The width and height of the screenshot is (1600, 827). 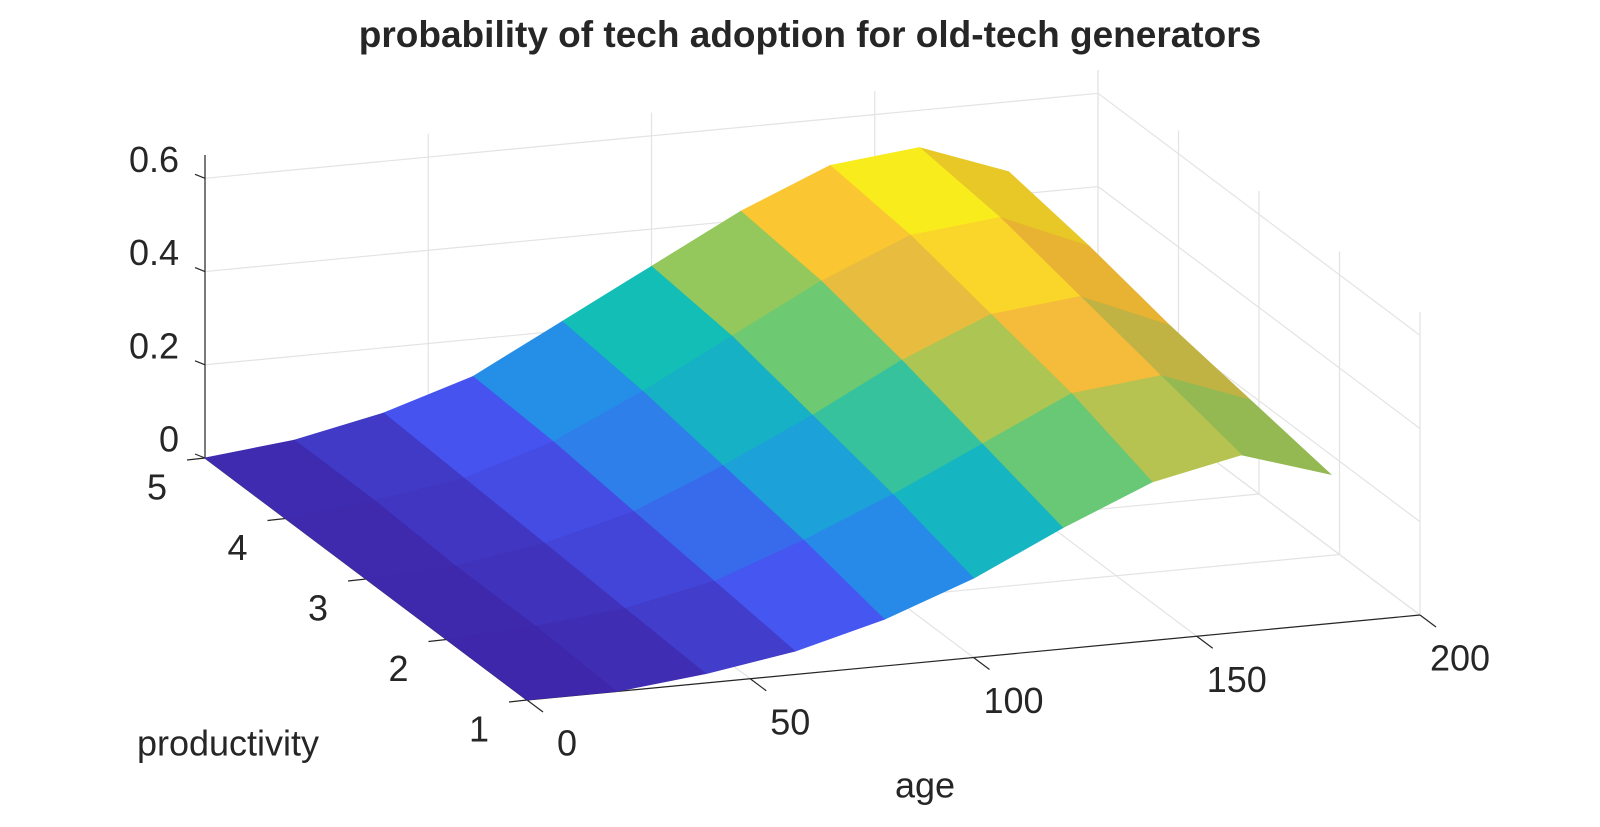 What do you see at coordinates (237, 547) in the screenshot?
I see `y-tick-label: 4` at bounding box center [237, 547].